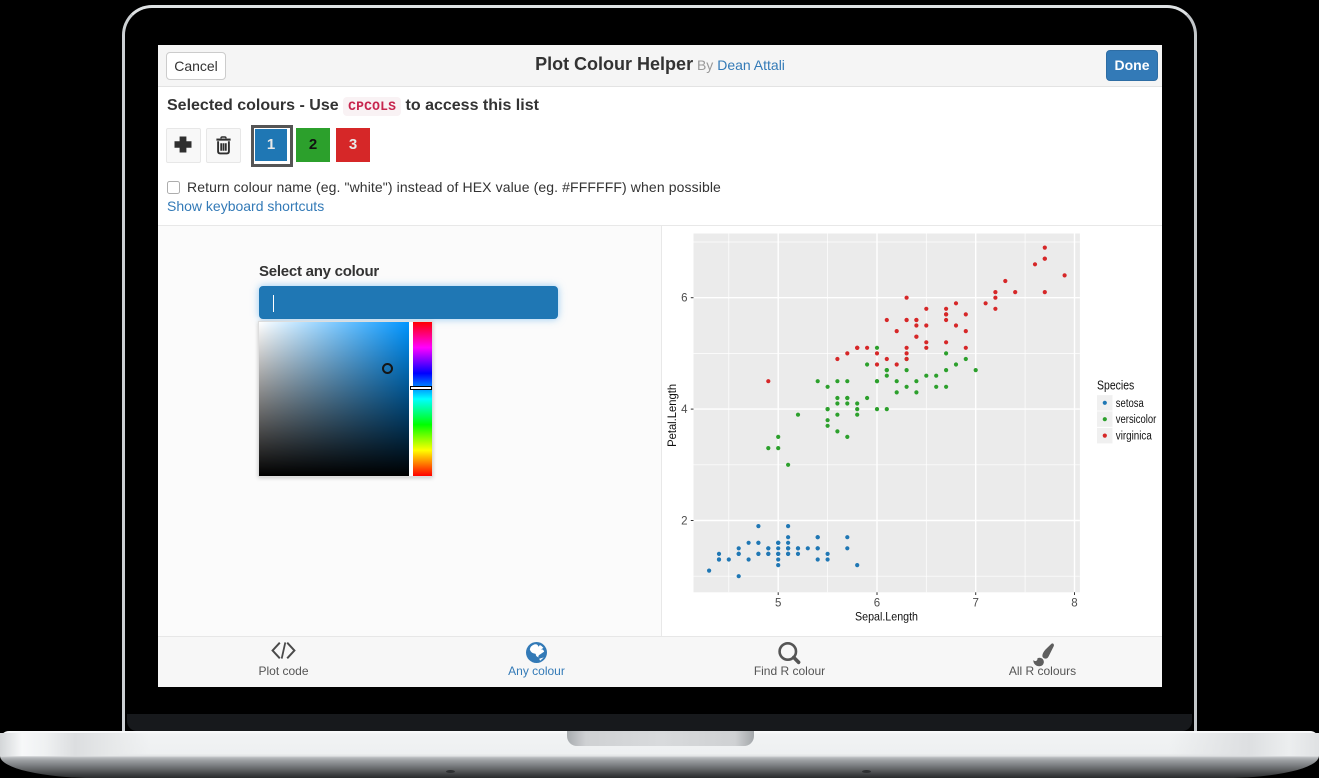 The height and width of the screenshot is (778, 1319). I want to click on svg-text: 8, so click(1074, 604).